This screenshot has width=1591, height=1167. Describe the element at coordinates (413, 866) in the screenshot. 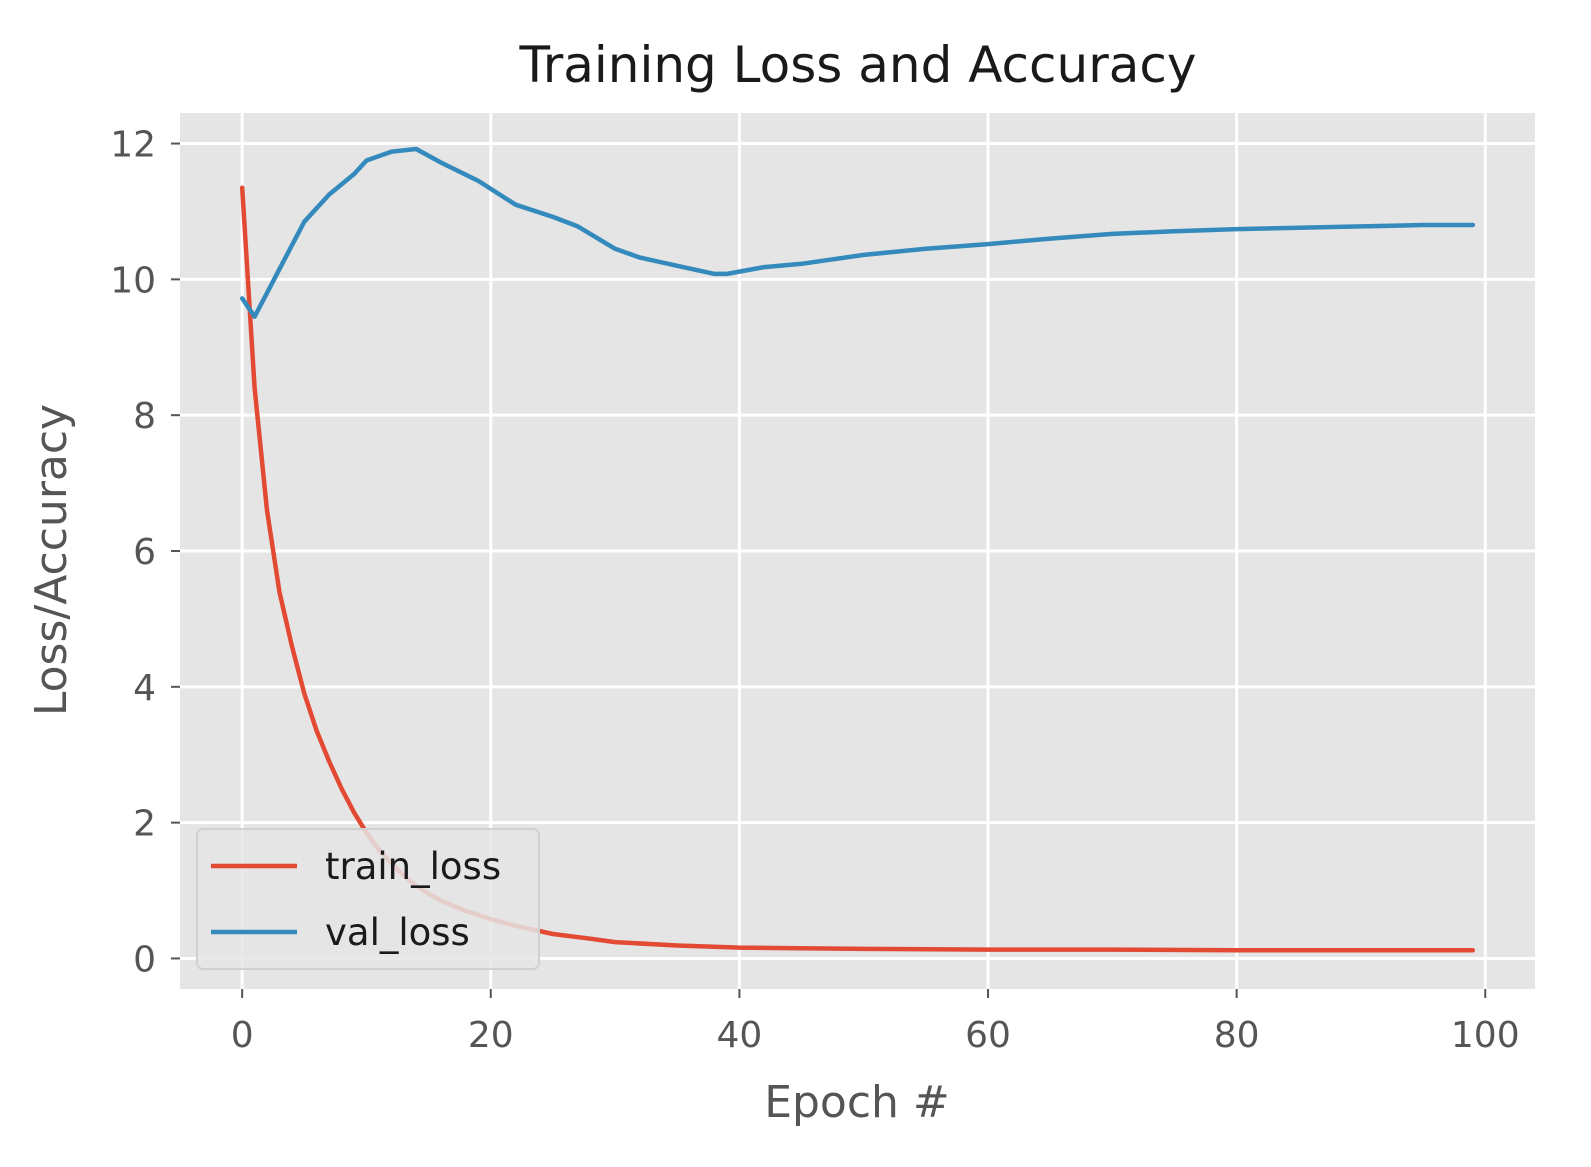

I see `legend-label-train-loss: train_loss` at that location.